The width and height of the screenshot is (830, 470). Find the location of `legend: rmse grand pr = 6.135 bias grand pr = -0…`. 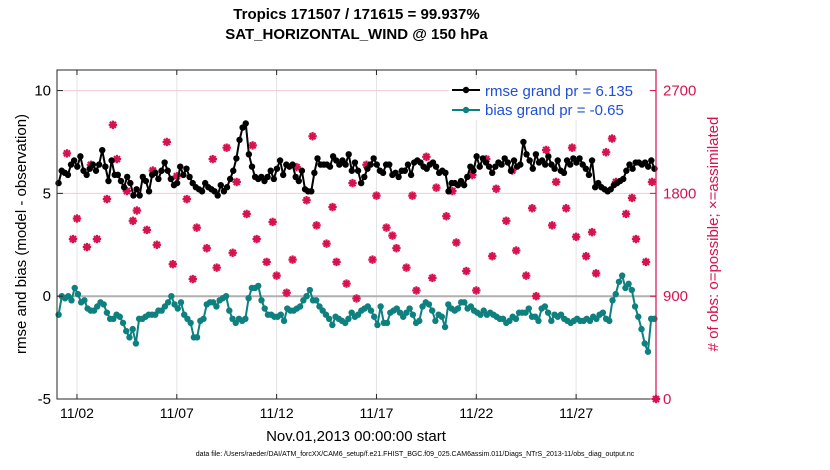

legend: rmse grand pr = 6.135 bias grand pr = -0… is located at coordinates (549, 99).